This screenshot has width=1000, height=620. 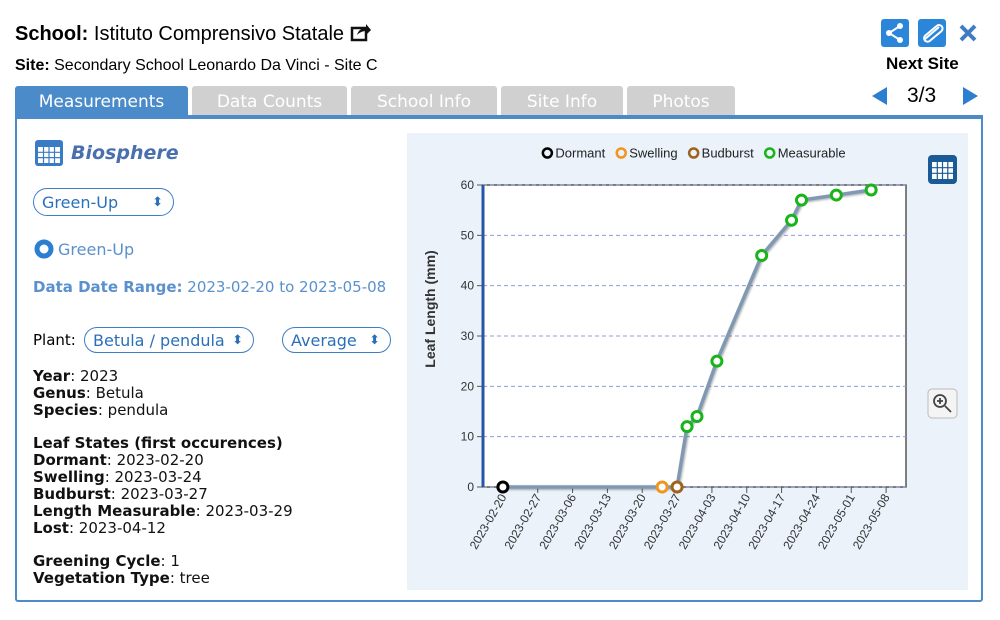 I want to click on y-tick-label: 0, so click(x=470, y=487).